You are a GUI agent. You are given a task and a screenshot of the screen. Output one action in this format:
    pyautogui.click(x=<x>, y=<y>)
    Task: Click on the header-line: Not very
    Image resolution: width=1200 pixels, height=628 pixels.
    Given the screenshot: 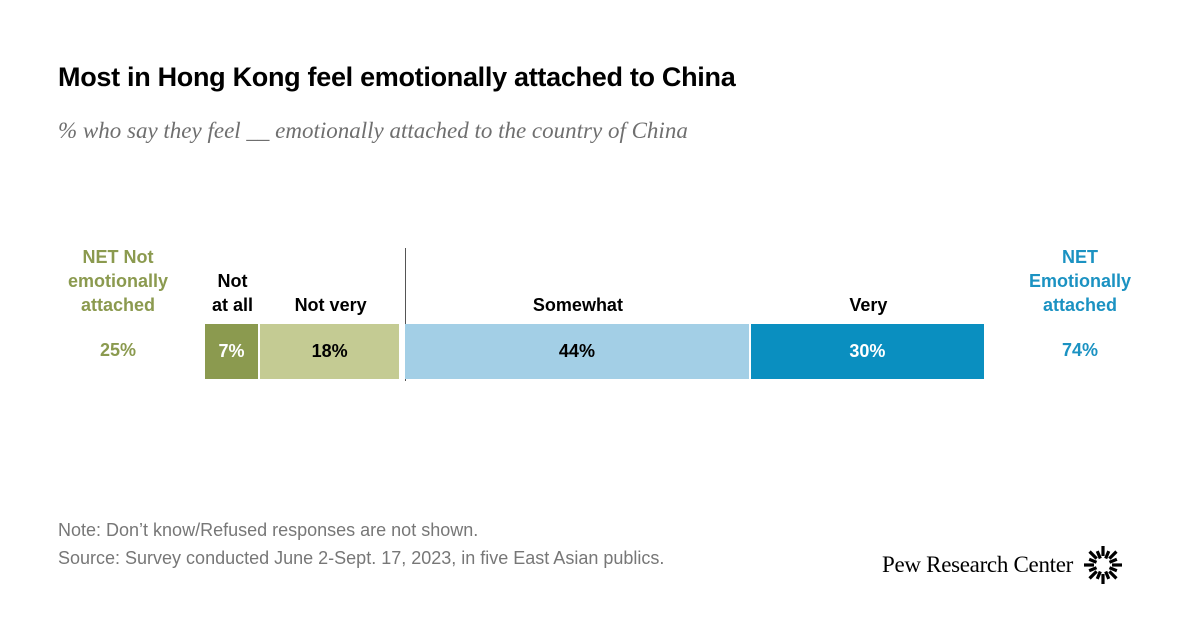 What is the action you would take?
    pyautogui.click(x=330, y=305)
    